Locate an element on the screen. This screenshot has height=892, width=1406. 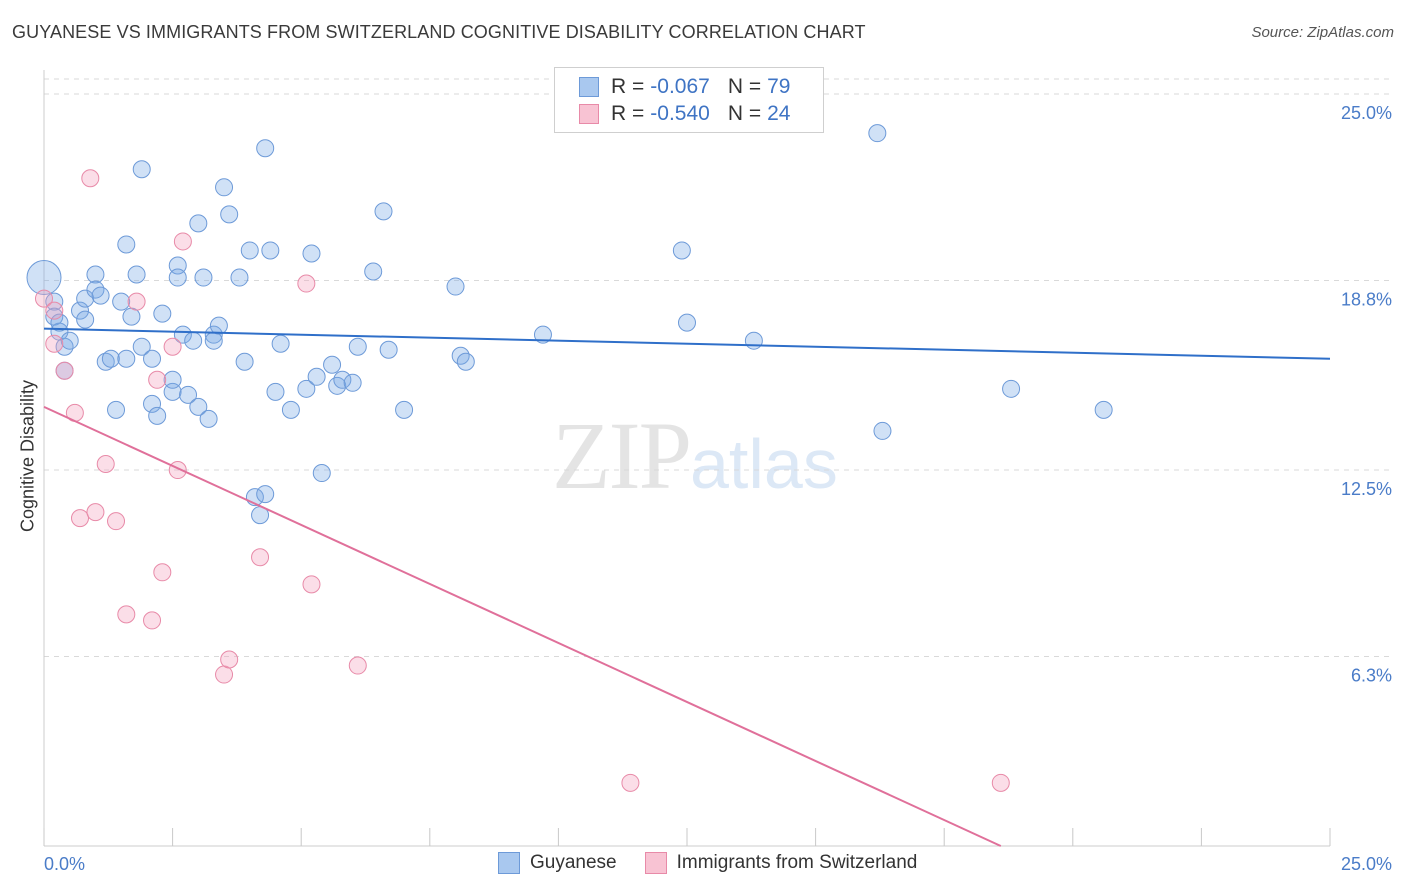
x-tick-label: 25.0% is located at coordinates (1366, 864).